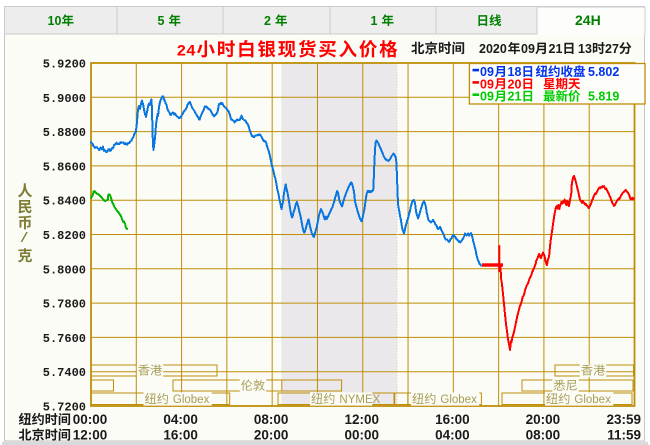 This screenshot has height=445, width=650. What do you see at coordinates (585, 49) in the screenshot?
I see `svg-text: 13` at bounding box center [585, 49].